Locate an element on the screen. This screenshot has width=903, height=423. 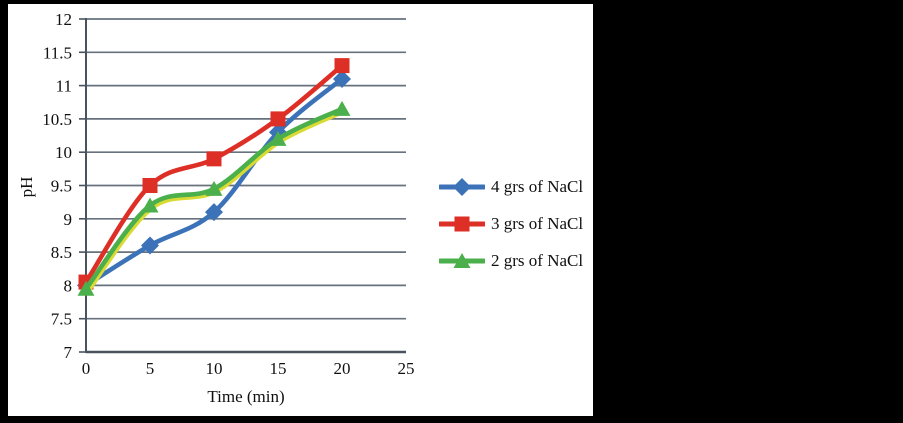
legend-marker-triangle-icon is located at coordinates (462, 260).